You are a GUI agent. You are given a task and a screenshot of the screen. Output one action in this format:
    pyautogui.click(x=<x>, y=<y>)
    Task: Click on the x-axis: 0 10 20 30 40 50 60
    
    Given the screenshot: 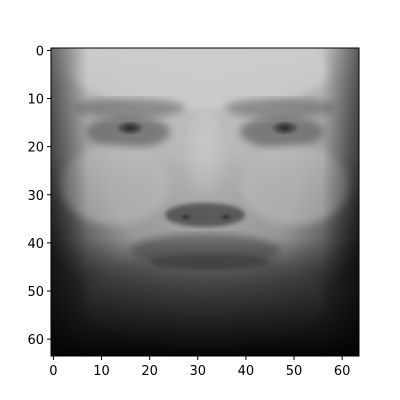 What is the action you would take?
    pyautogui.click(x=199, y=367)
    